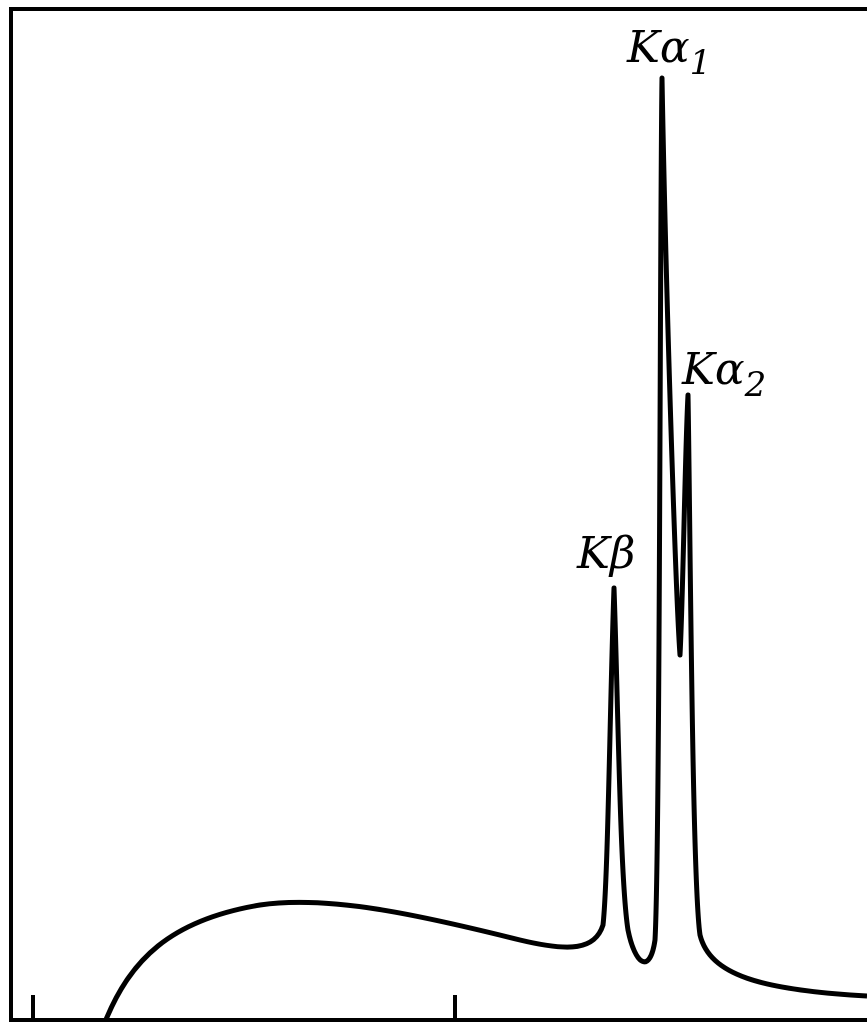 This screenshot has width=867, height=1022. What do you see at coordinates (755, 385) in the screenshot?
I see `label-subscript: 2` at bounding box center [755, 385].